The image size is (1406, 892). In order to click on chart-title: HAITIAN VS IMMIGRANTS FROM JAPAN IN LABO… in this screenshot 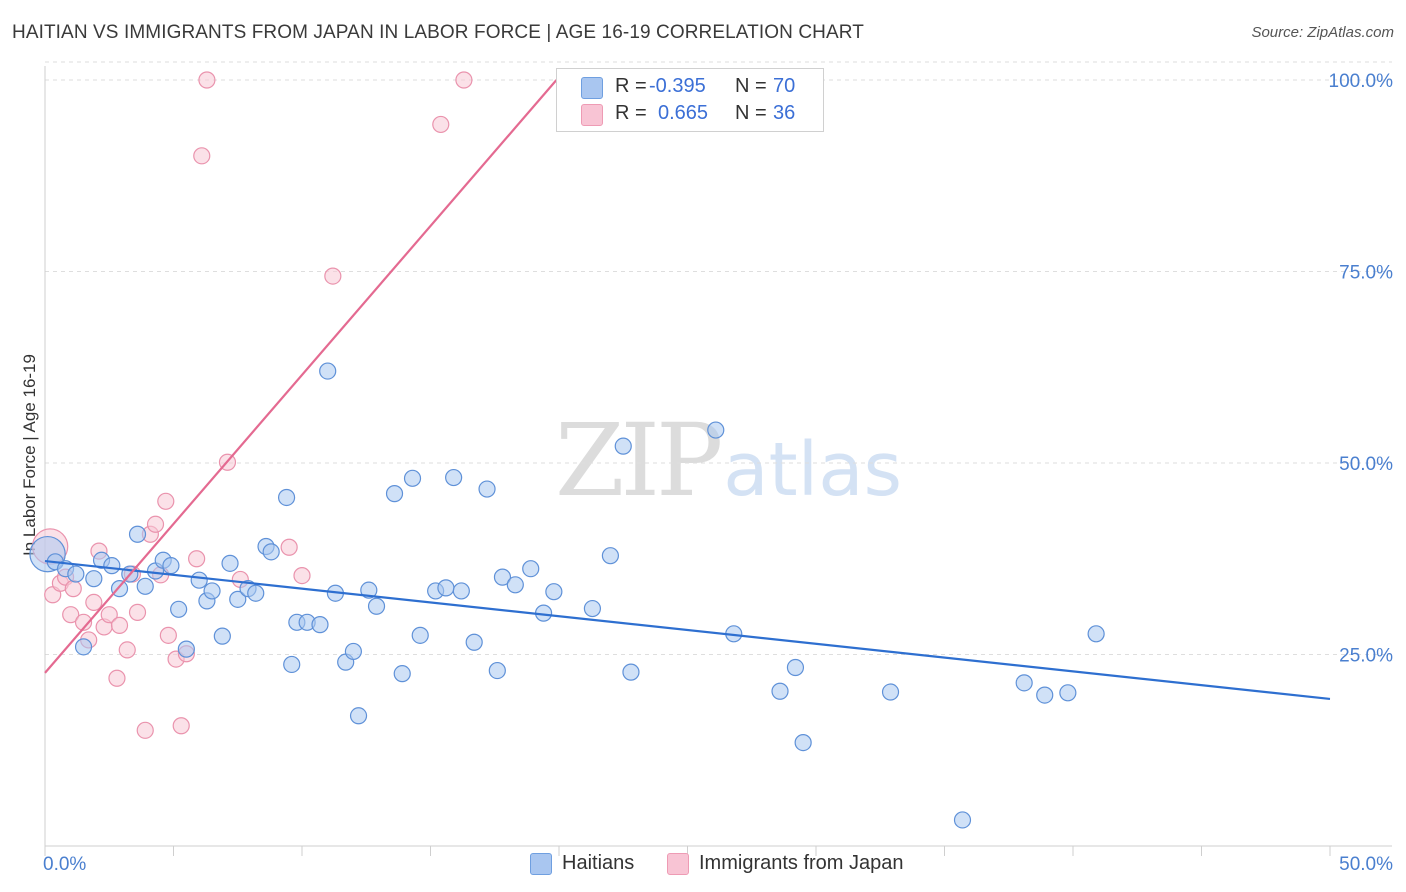, I will do `click(438, 32)`.